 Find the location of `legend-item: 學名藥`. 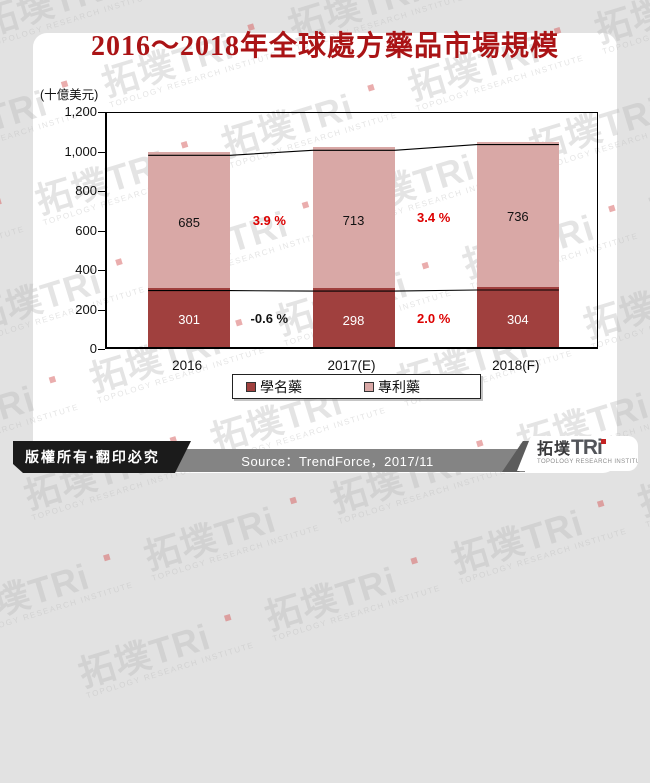

legend-item: 學名藥 is located at coordinates (274, 387).